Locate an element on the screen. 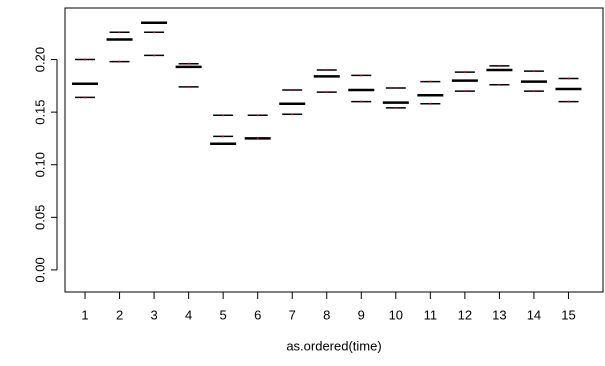 The height and width of the screenshot is (366, 605). x-tick-label: 1 is located at coordinates (84, 314).